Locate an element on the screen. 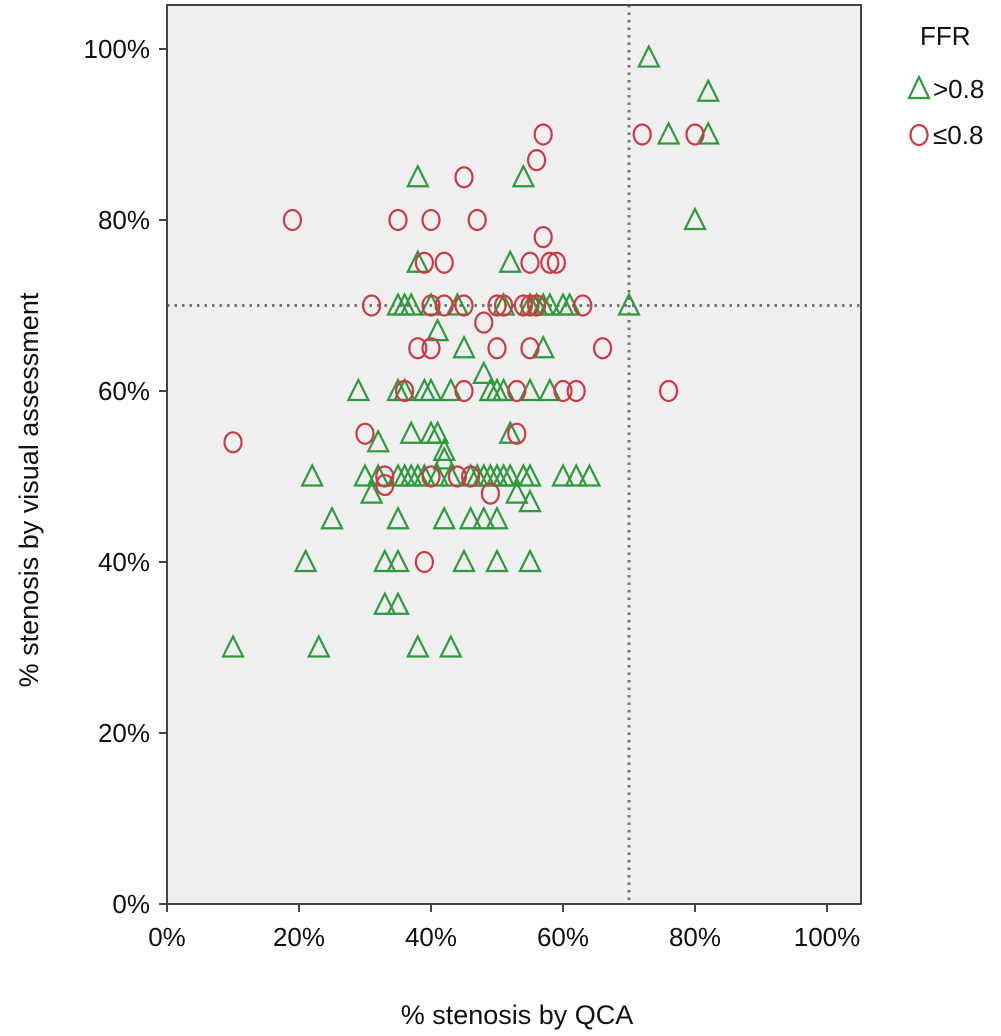 This screenshot has height=1036, width=1001. legend-label-le: ≤0.8 is located at coordinates (958, 135).